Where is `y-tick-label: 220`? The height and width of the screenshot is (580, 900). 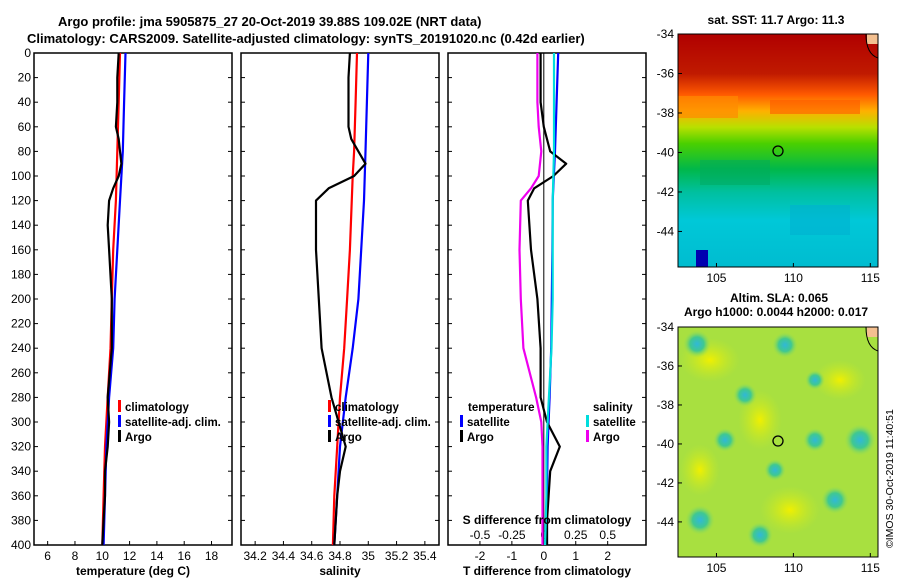 y-tick-label: 220 is located at coordinates (21, 324).